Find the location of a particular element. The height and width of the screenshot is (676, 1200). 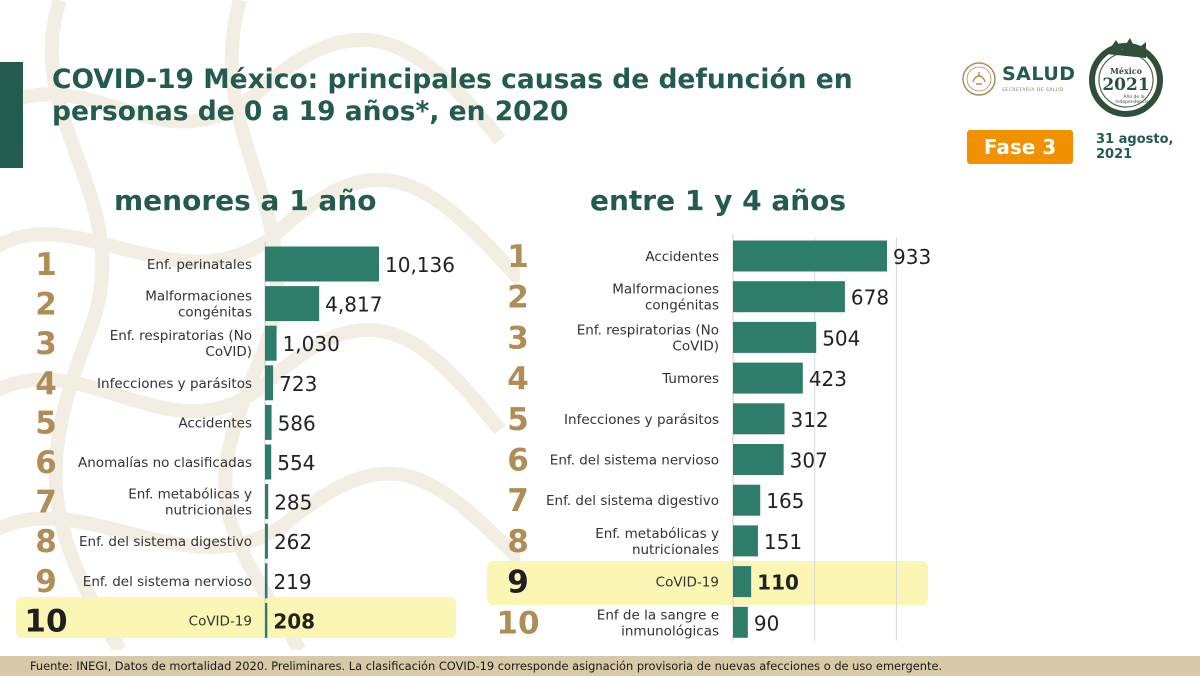

category-label-1-to-4-2-line-2: congénitas is located at coordinates (682, 306).